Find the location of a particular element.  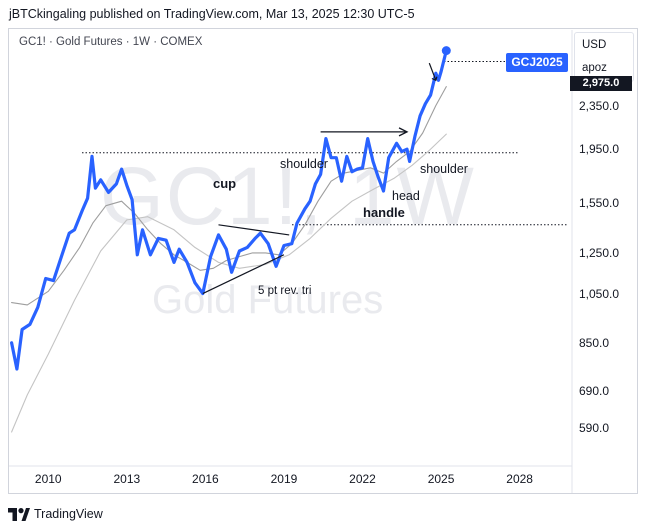

neckline-arrow-head is located at coordinates (403, 132).